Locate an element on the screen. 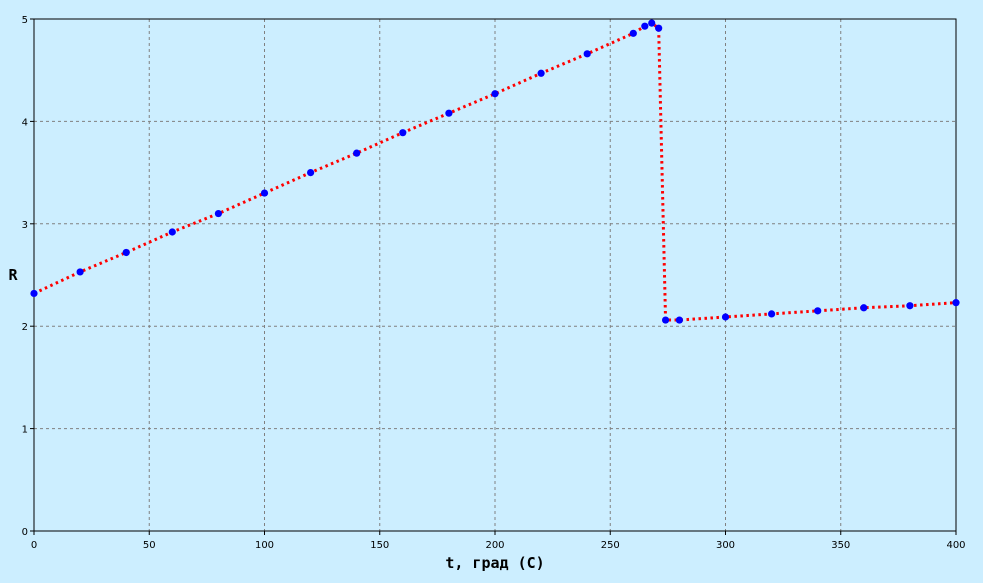  y-tick-label: 0 is located at coordinates (25, 532).